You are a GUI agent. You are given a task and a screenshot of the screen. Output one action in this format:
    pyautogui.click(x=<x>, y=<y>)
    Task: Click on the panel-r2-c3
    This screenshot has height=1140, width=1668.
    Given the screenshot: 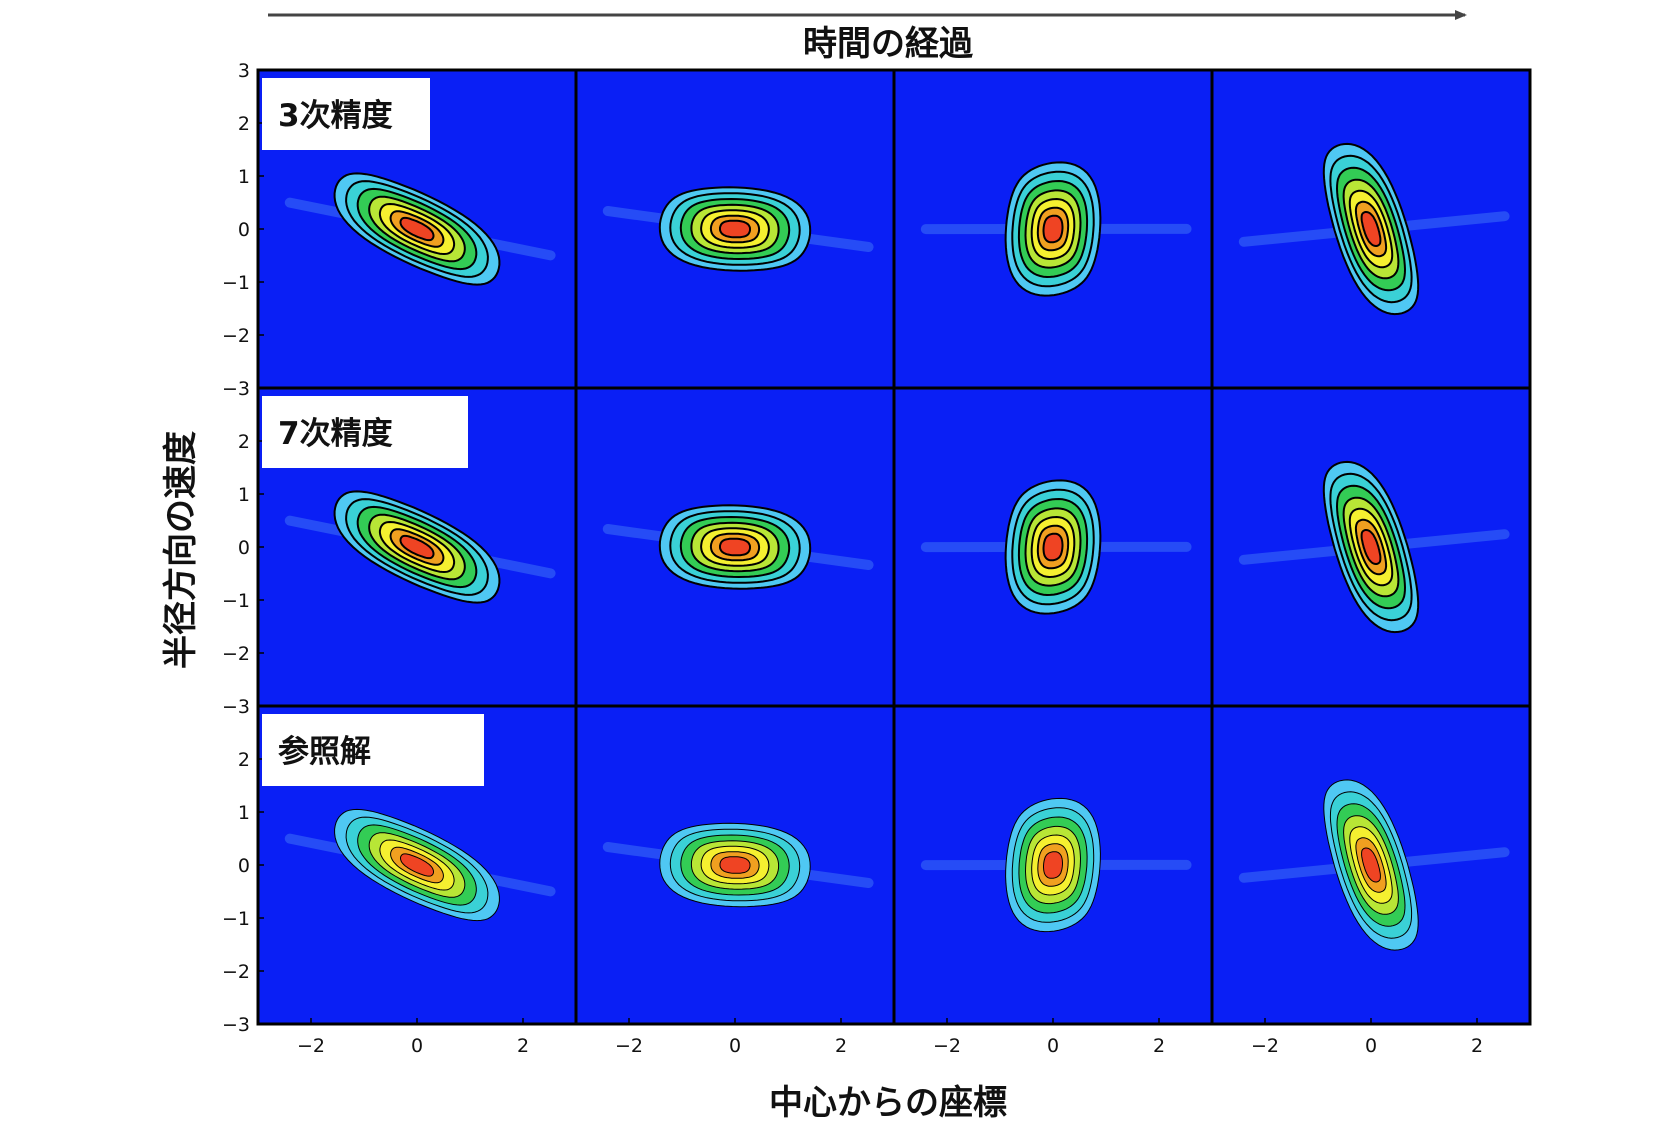 What is the action you would take?
    pyautogui.click(x=1371, y=865)
    